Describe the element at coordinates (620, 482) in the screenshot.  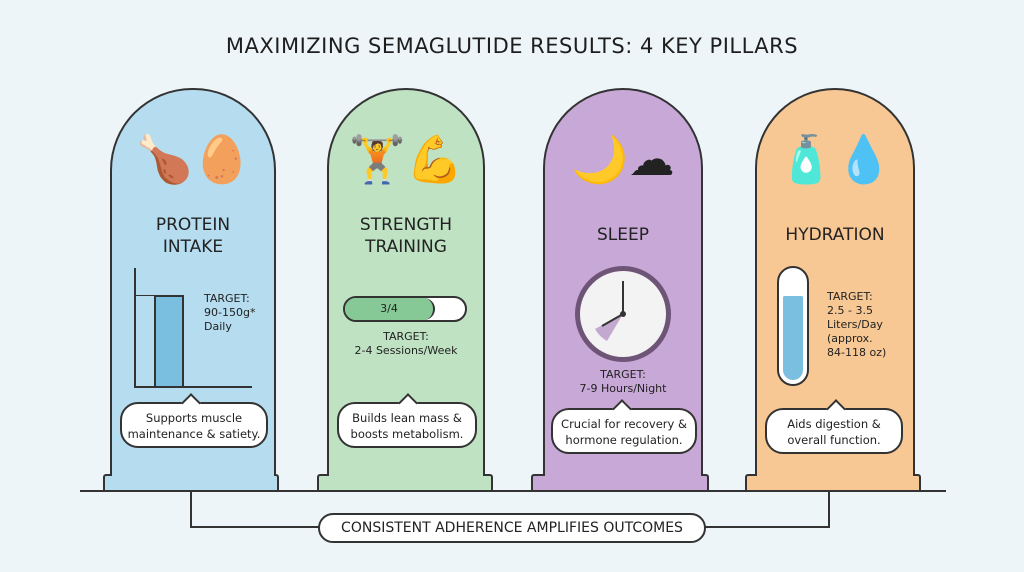
I see `sleep-pillar-base` at that location.